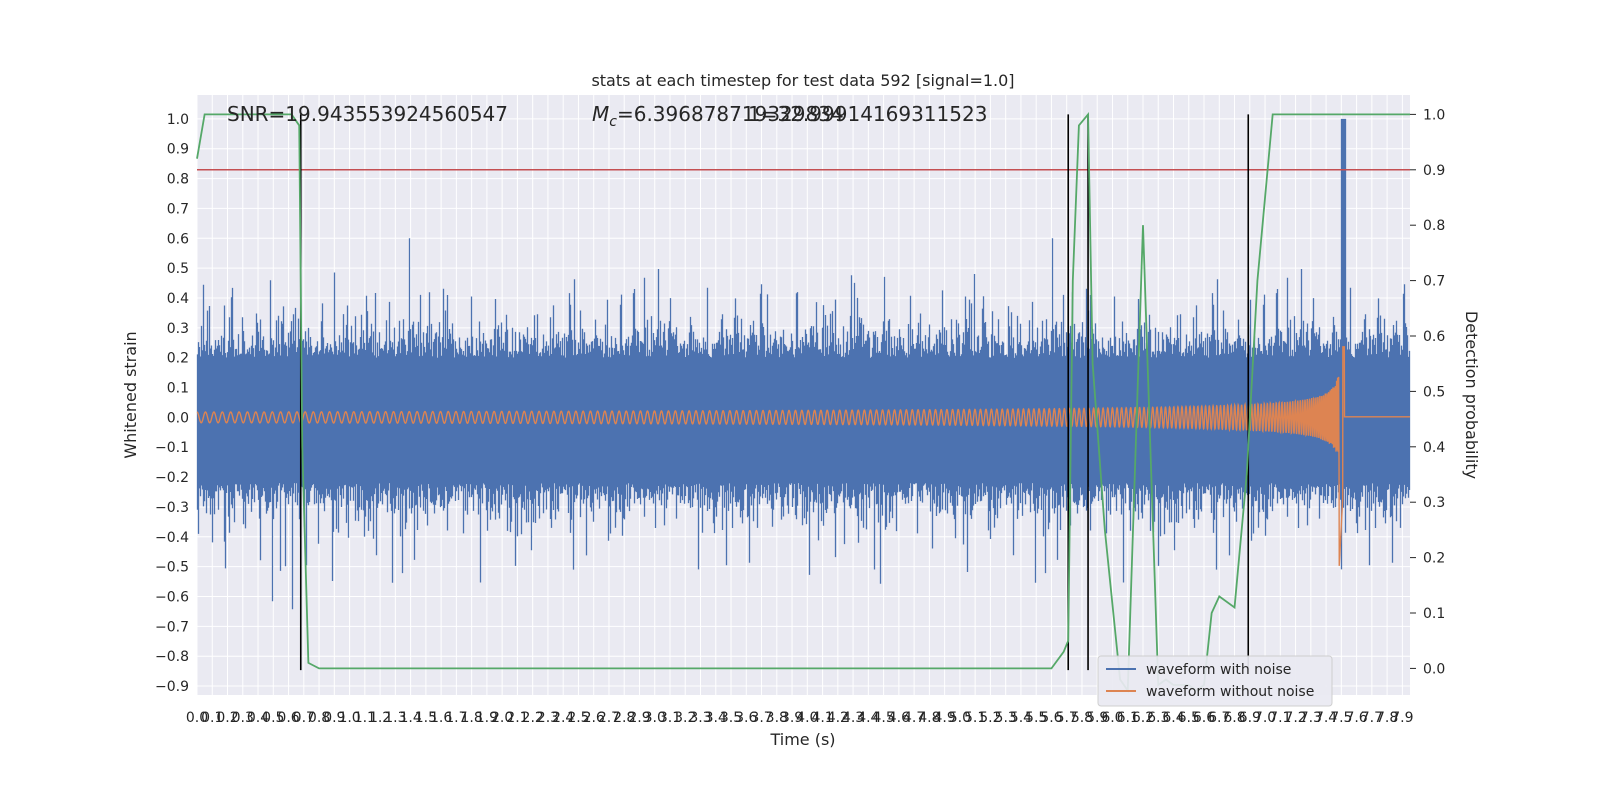  I want to click on x-tick-label: 3.4, so click(716, 718).